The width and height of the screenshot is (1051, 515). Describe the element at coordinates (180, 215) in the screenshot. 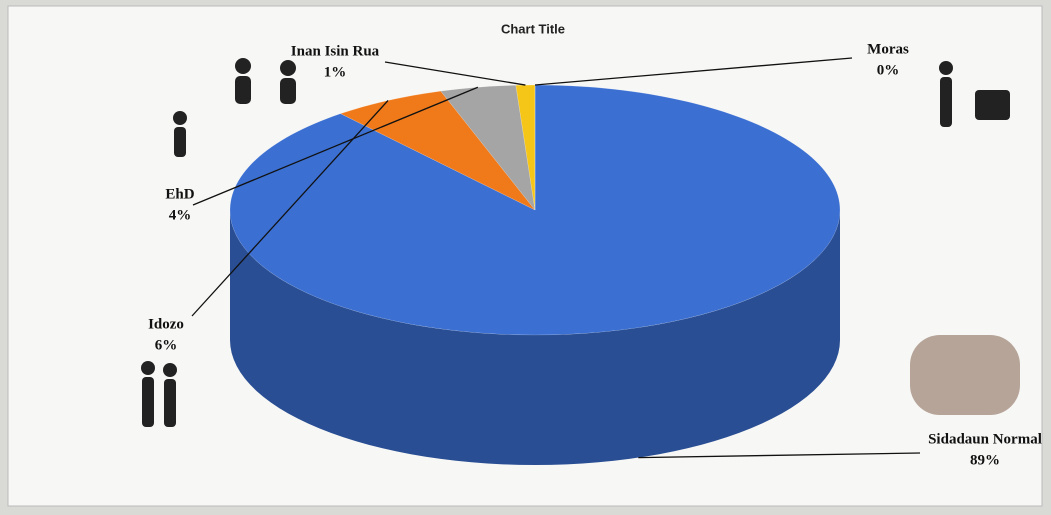

I see `data-label-value: 4%` at that location.